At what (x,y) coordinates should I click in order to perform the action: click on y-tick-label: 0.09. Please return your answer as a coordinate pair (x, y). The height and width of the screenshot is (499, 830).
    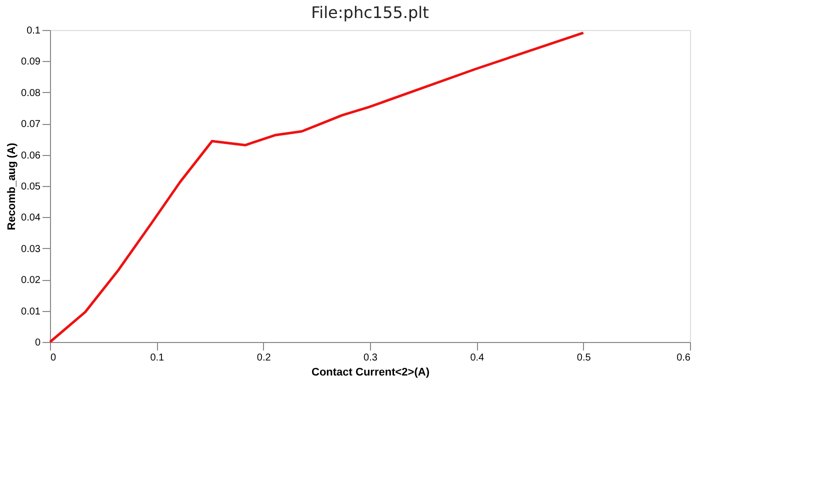
    Looking at the image, I should click on (31, 62).